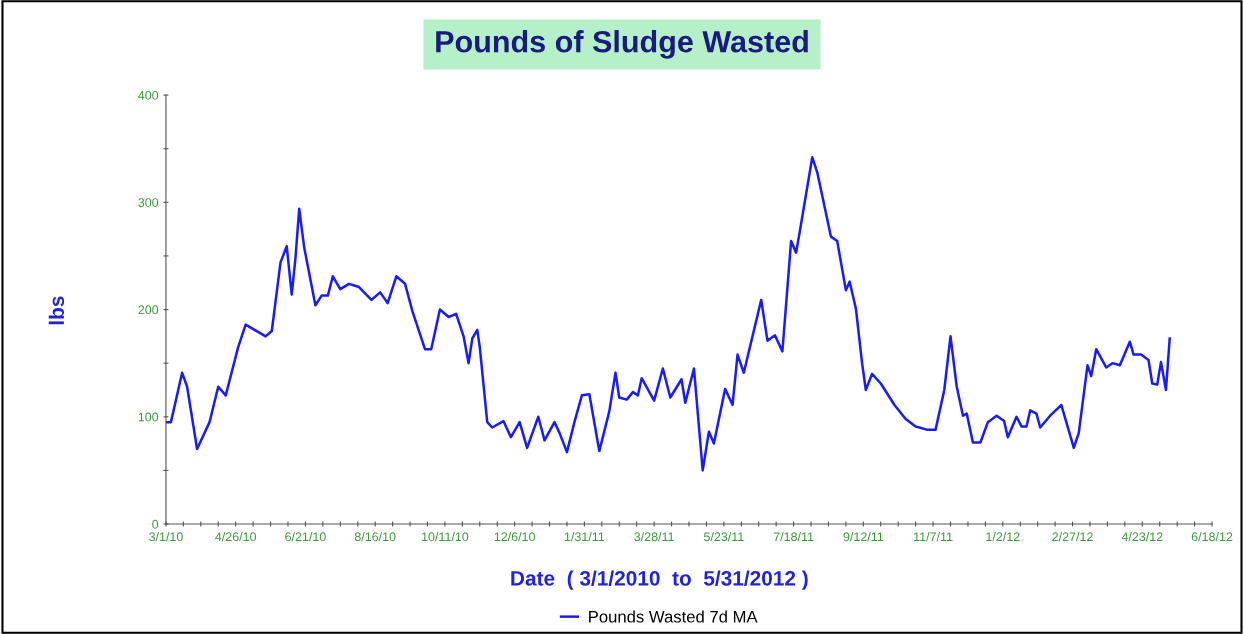  I want to click on chart-title: Pounds of Sludge Wasted, so click(622, 44).